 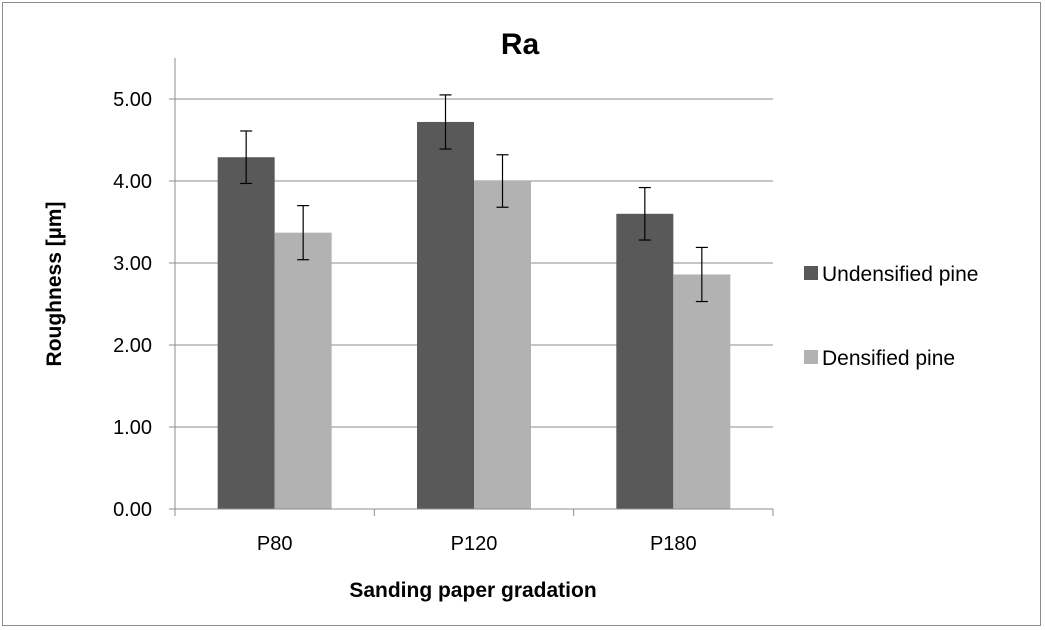 I want to click on error-bars, so click(x=474, y=198).